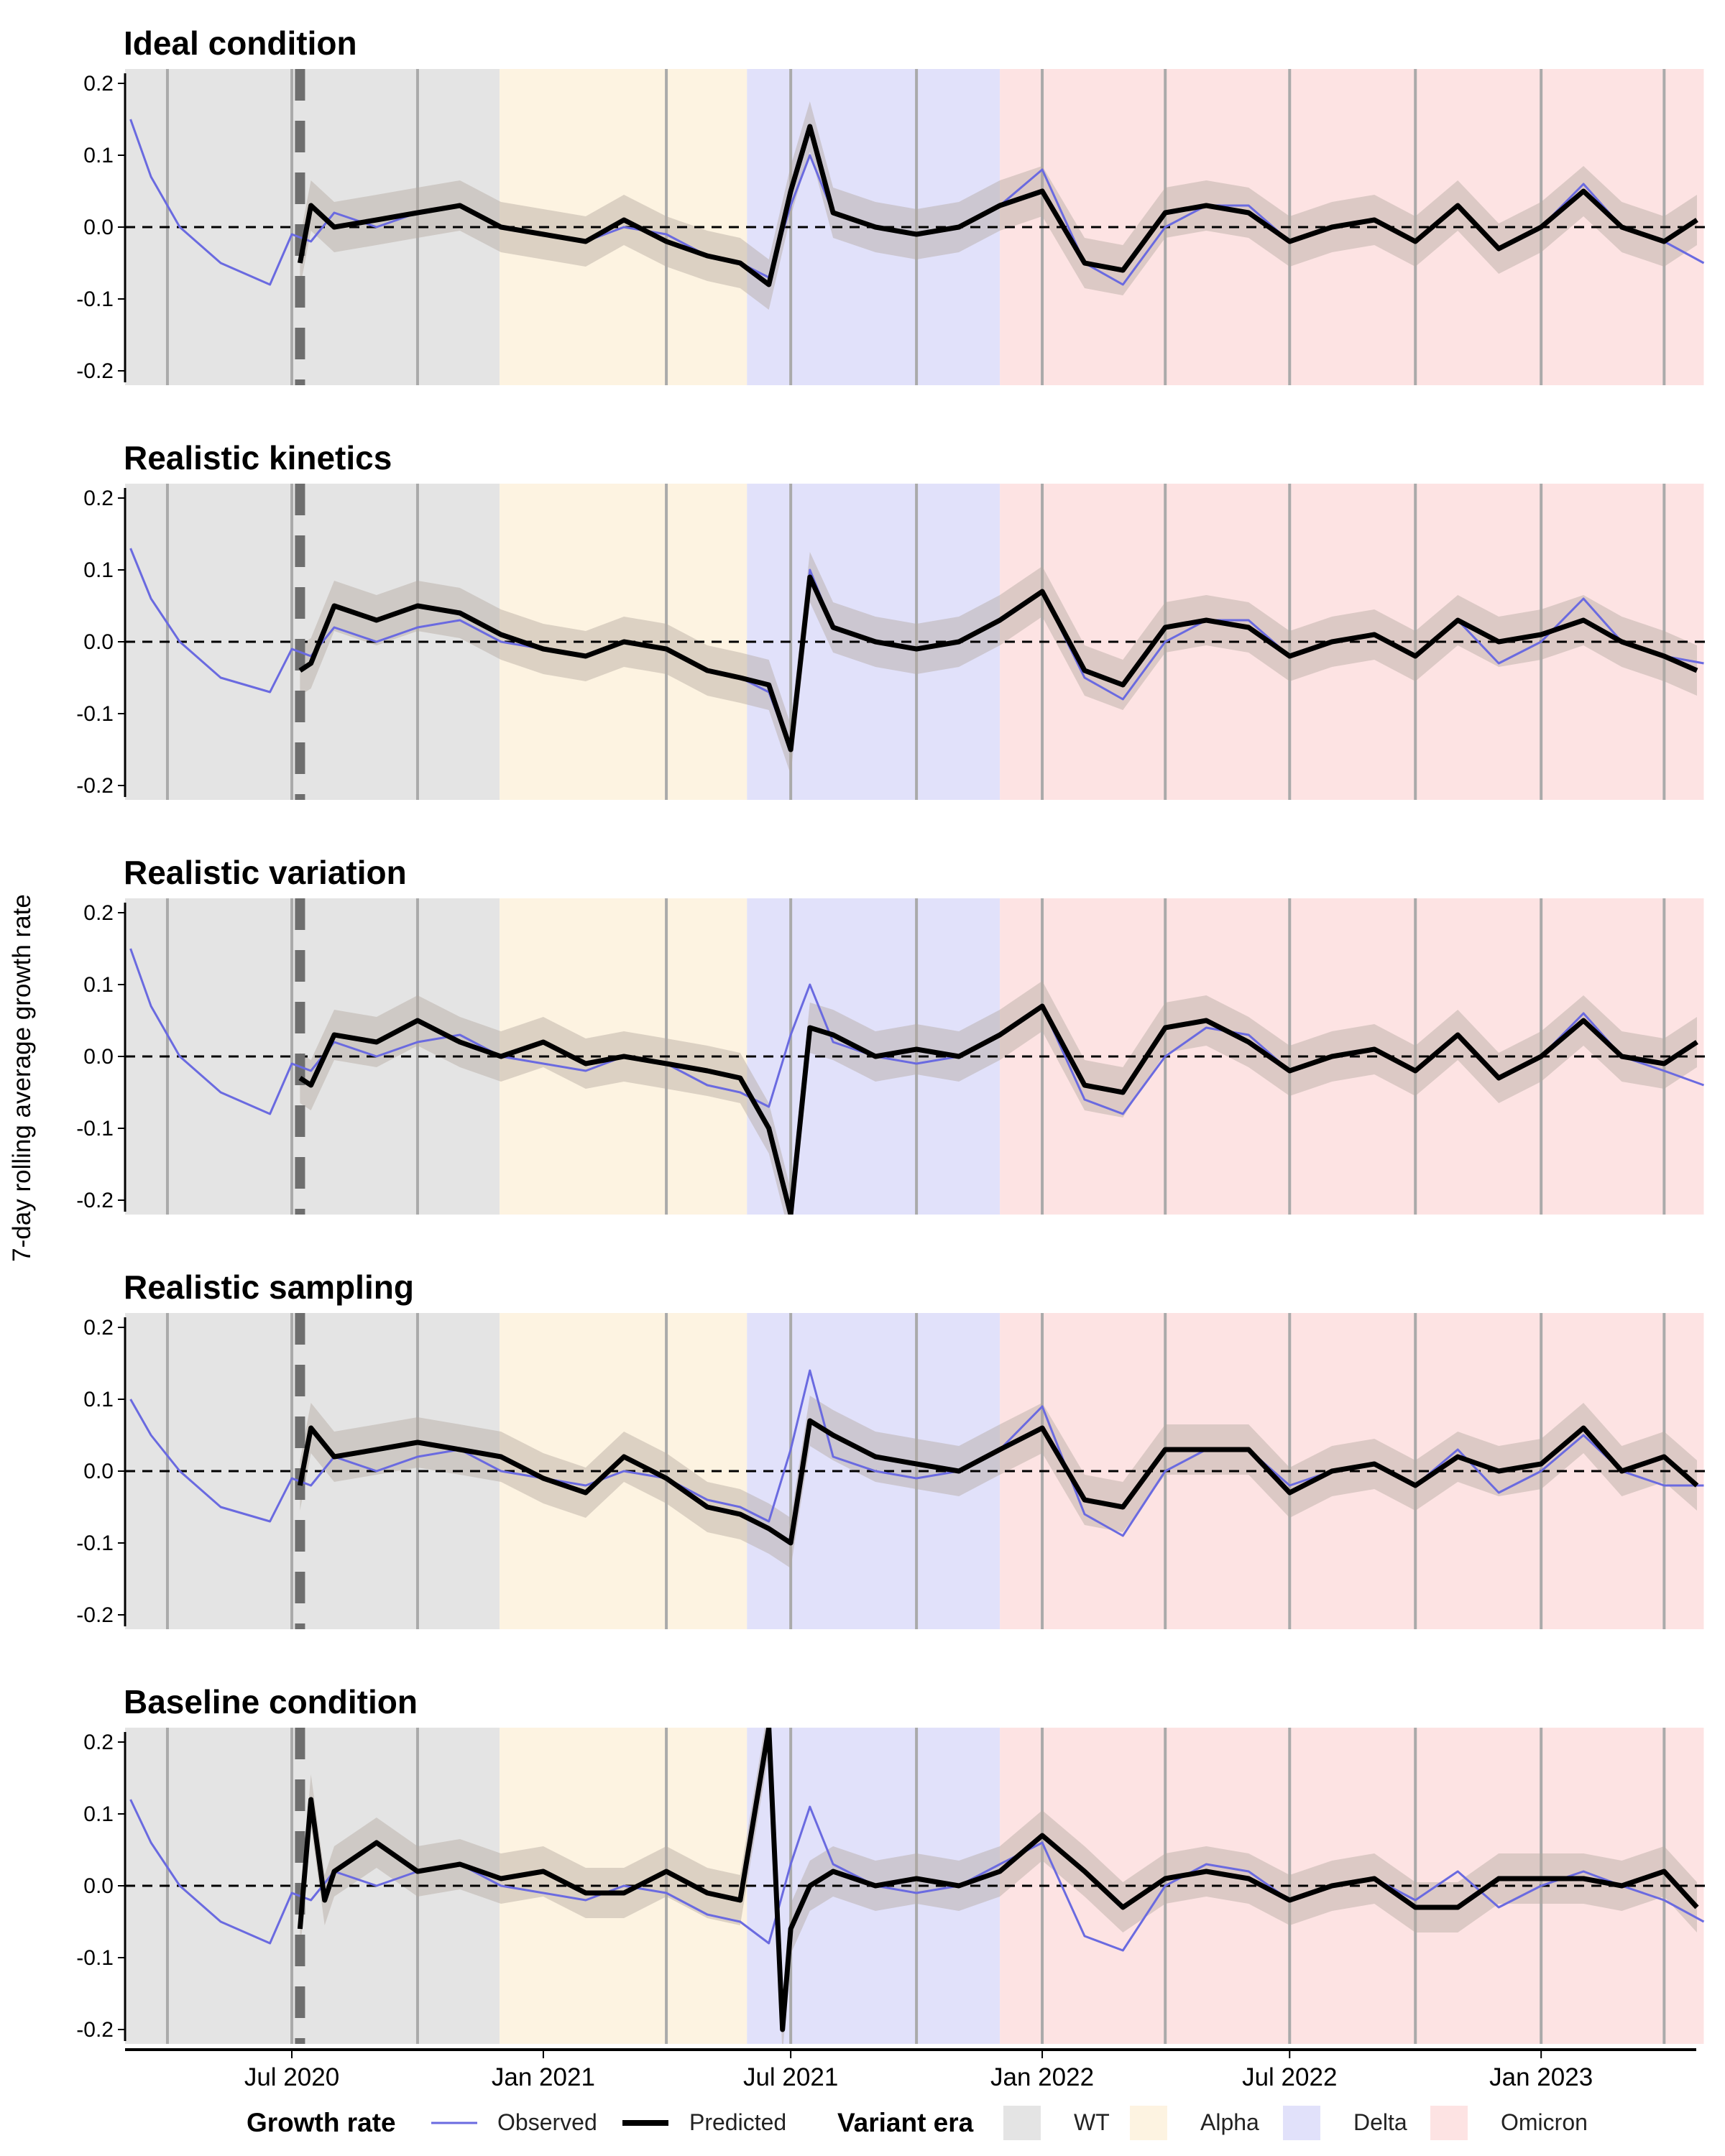  I want to click on x-tick-label: Jul 2020, so click(291, 2077).